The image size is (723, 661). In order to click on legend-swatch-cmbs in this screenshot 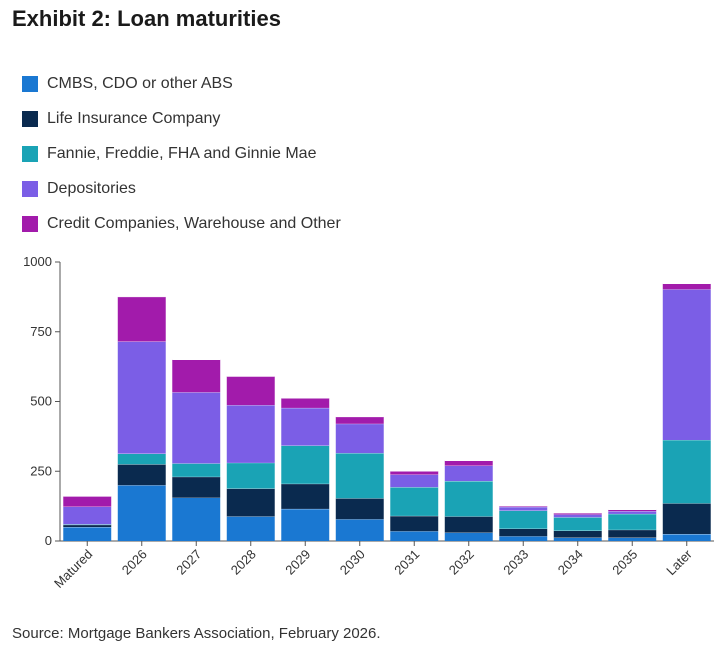, I will do `click(30, 83)`.